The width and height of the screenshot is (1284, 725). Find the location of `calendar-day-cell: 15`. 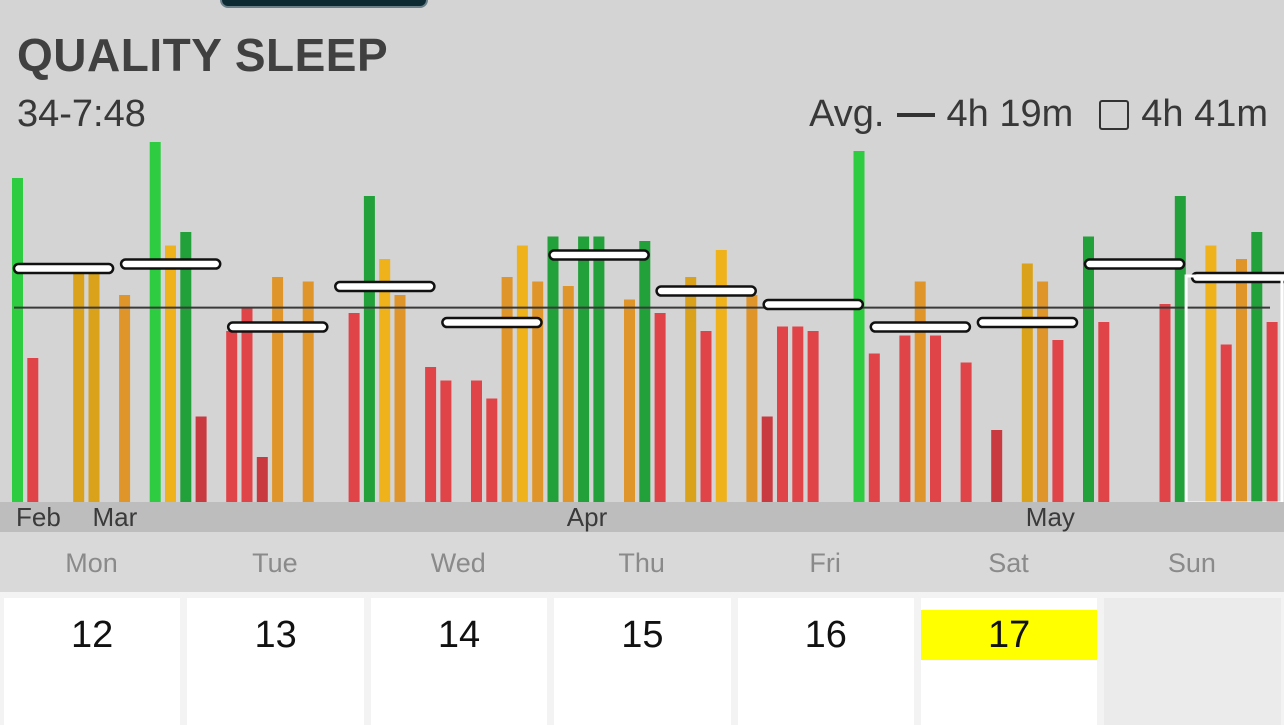

calendar-day-cell: 15 is located at coordinates (642, 661).